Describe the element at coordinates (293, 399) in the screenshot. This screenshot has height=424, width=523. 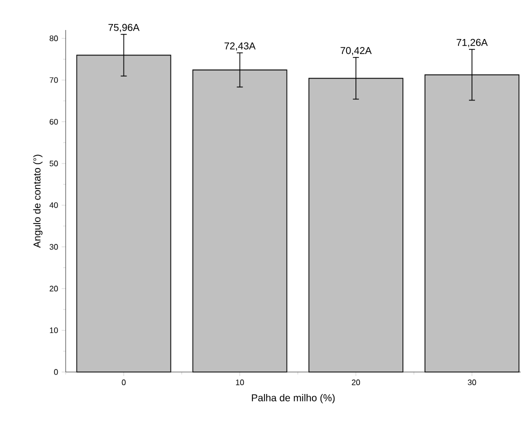
I see `x-axis-title: Palha de milho (%)` at that location.